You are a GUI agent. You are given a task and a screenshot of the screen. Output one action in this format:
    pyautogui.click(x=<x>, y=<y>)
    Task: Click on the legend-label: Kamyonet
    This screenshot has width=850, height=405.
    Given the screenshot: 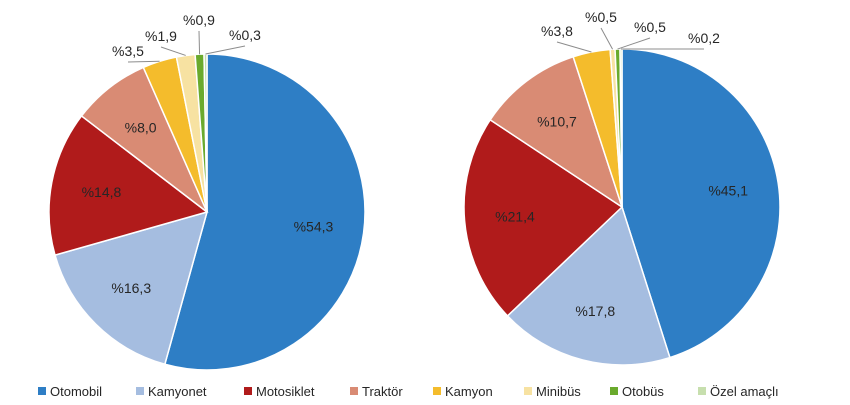 What is the action you would take?
    pyautogui.click(x=177, y=391)
    